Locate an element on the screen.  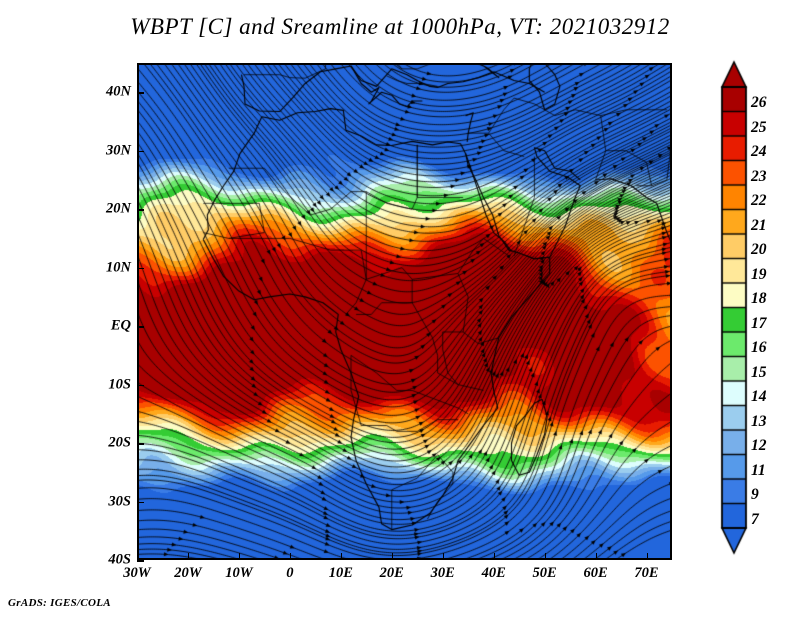
x-axis-label: 70E is located at coordinates (646, 573).